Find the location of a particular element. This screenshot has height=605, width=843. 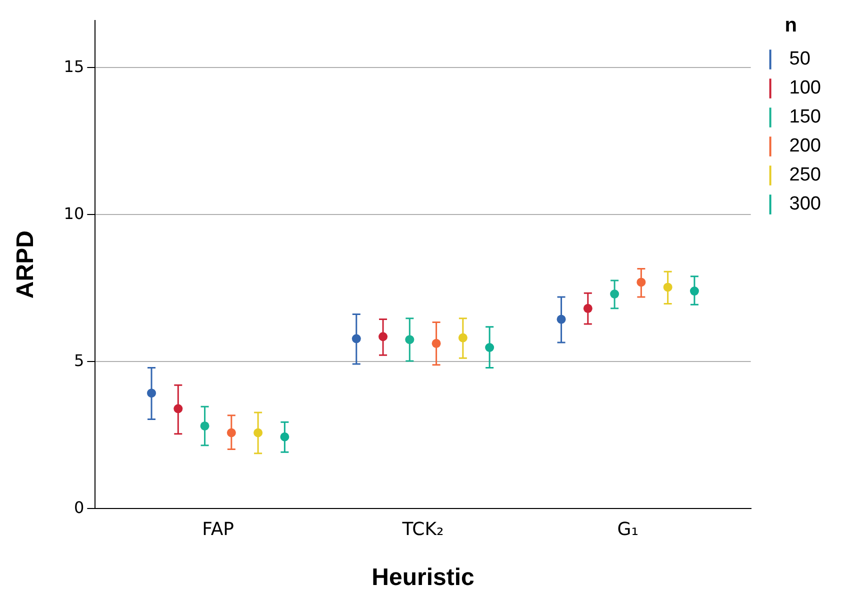

x-axis-title: Heuristic is located at coordinates (423, 578).